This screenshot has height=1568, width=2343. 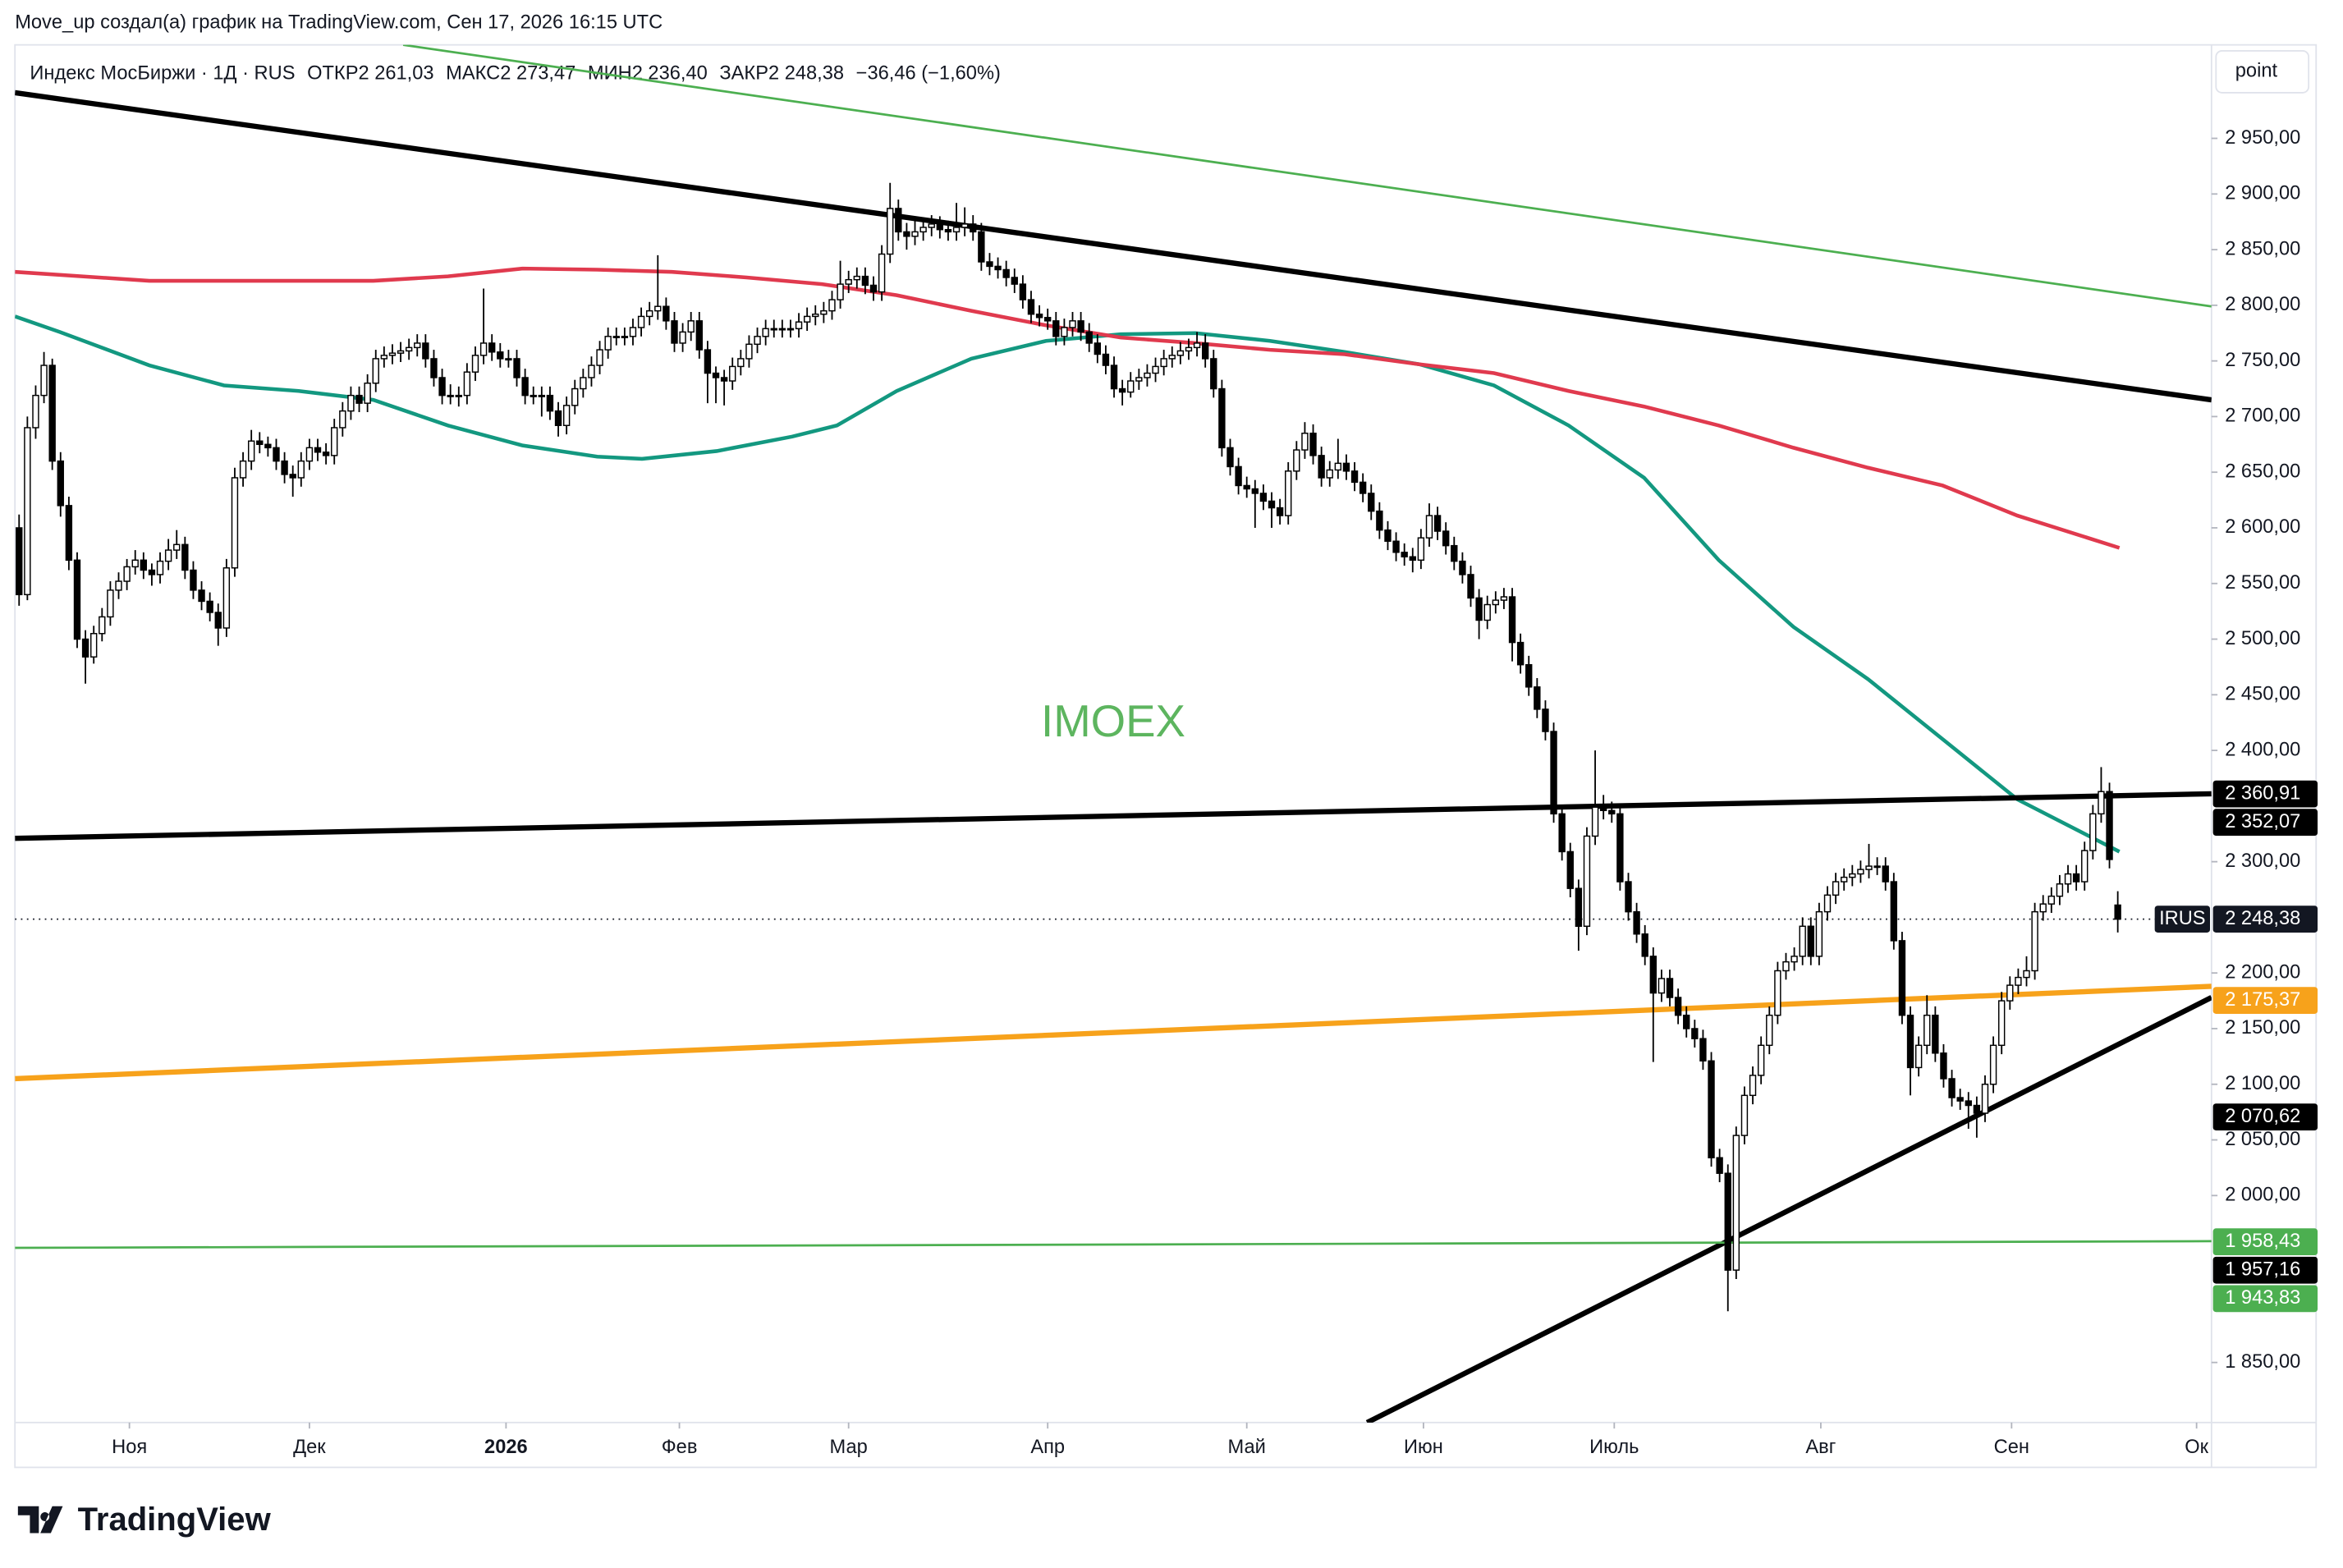 I want to click on y-tick-label: 2 100,00, so click(x=2262, y=1083).